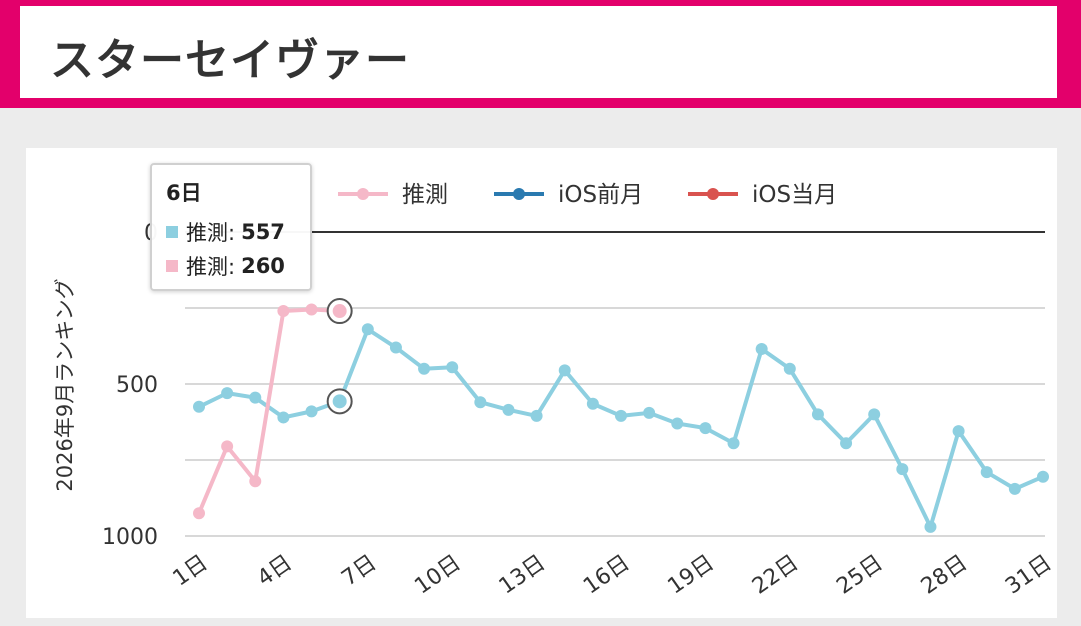 Image resolution: width=1081 pixels, height=626 pixels. I want to click on page-title: スターセイヴァー, so click(230, 60).